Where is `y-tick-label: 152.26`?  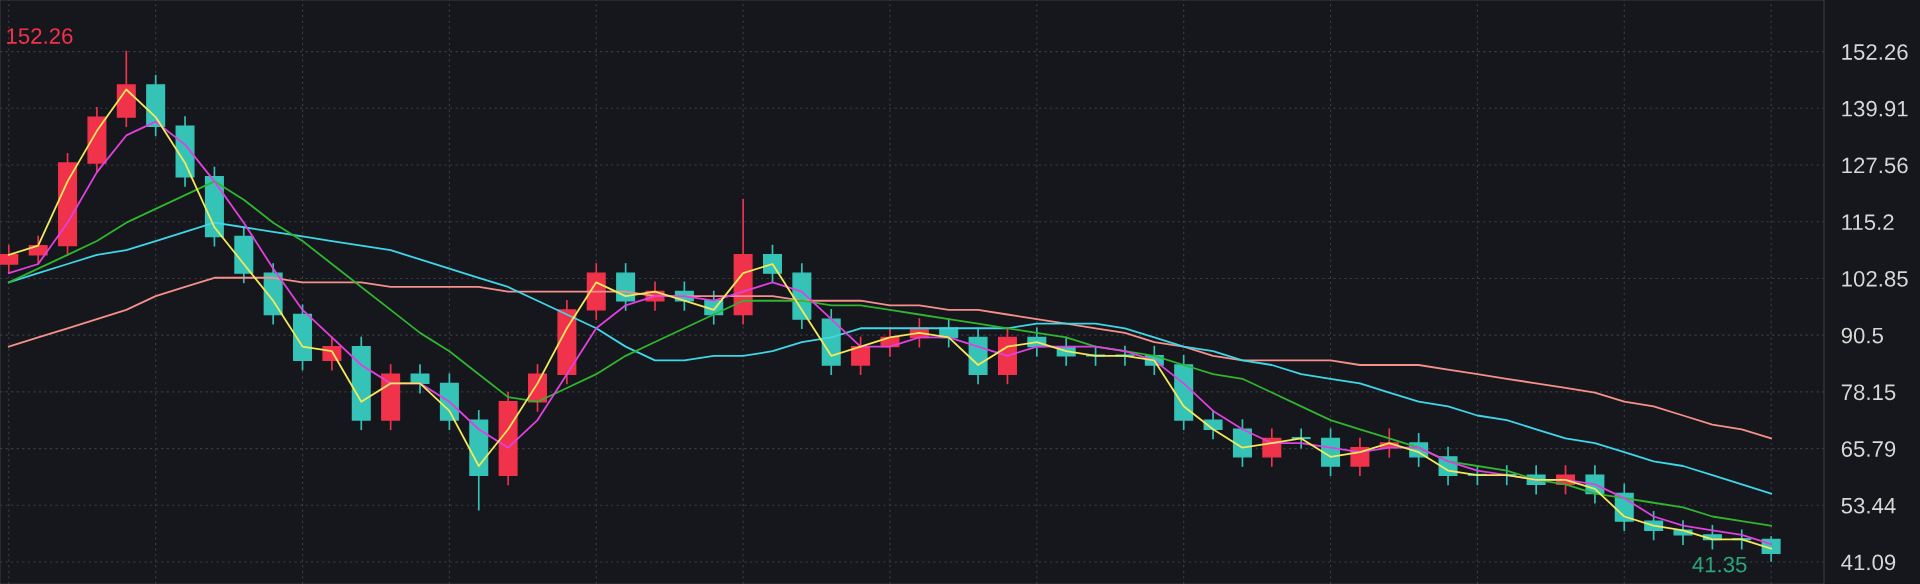 y-tick-label: 152.26 is located at coordinates (1875, 52).